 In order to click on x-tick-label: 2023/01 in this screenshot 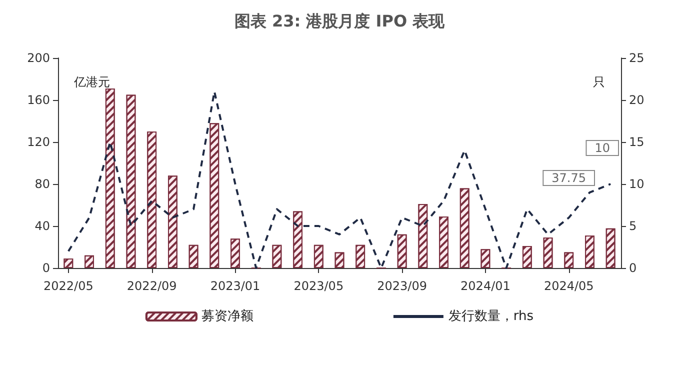, I will do `click(235, 286)`.